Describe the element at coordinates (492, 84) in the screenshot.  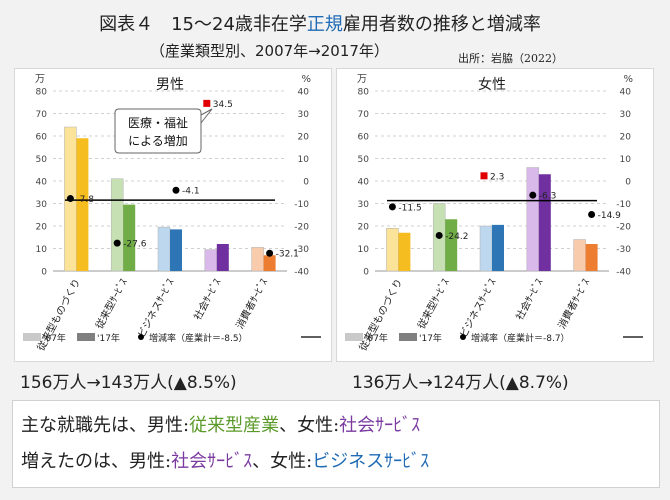
I see `panel-title: 女性` at that location.